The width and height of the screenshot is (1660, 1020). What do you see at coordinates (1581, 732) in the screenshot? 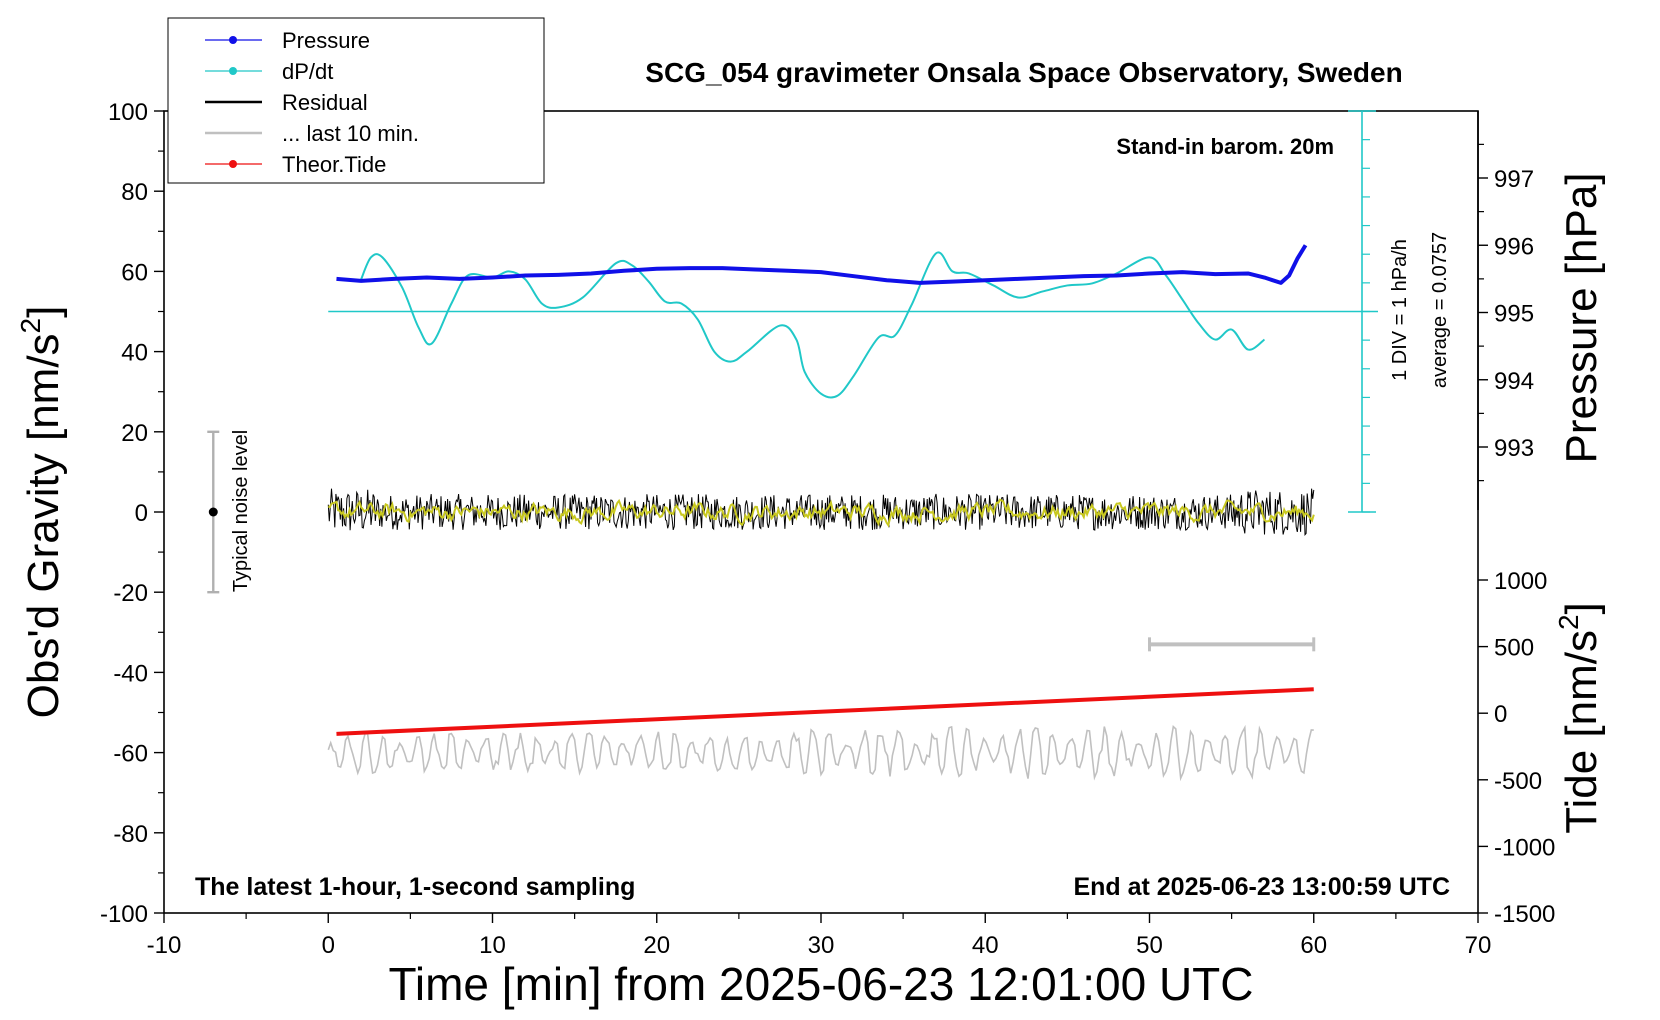
I see `tide-axis-label-main: Tide [nm/s` at bounding box center [1581, 732].